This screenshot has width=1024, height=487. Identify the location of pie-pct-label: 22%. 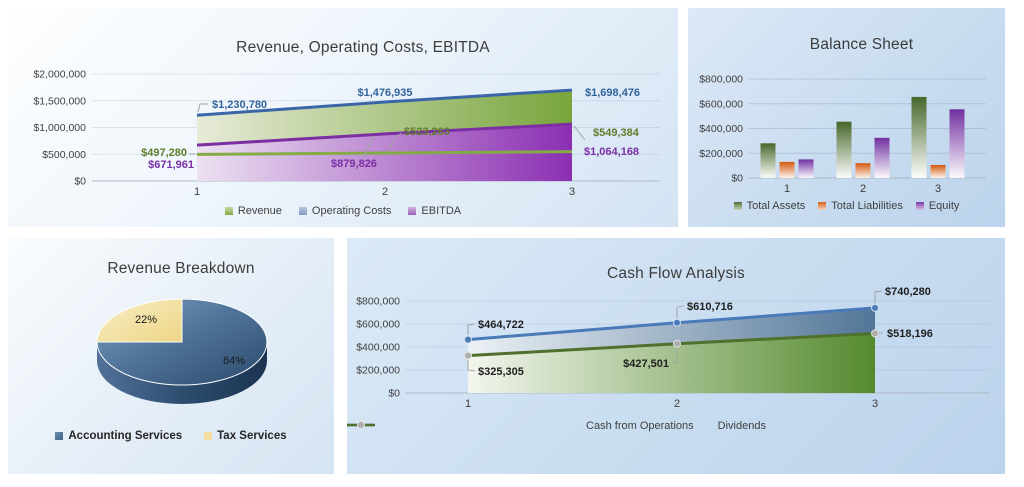
(146, 320).